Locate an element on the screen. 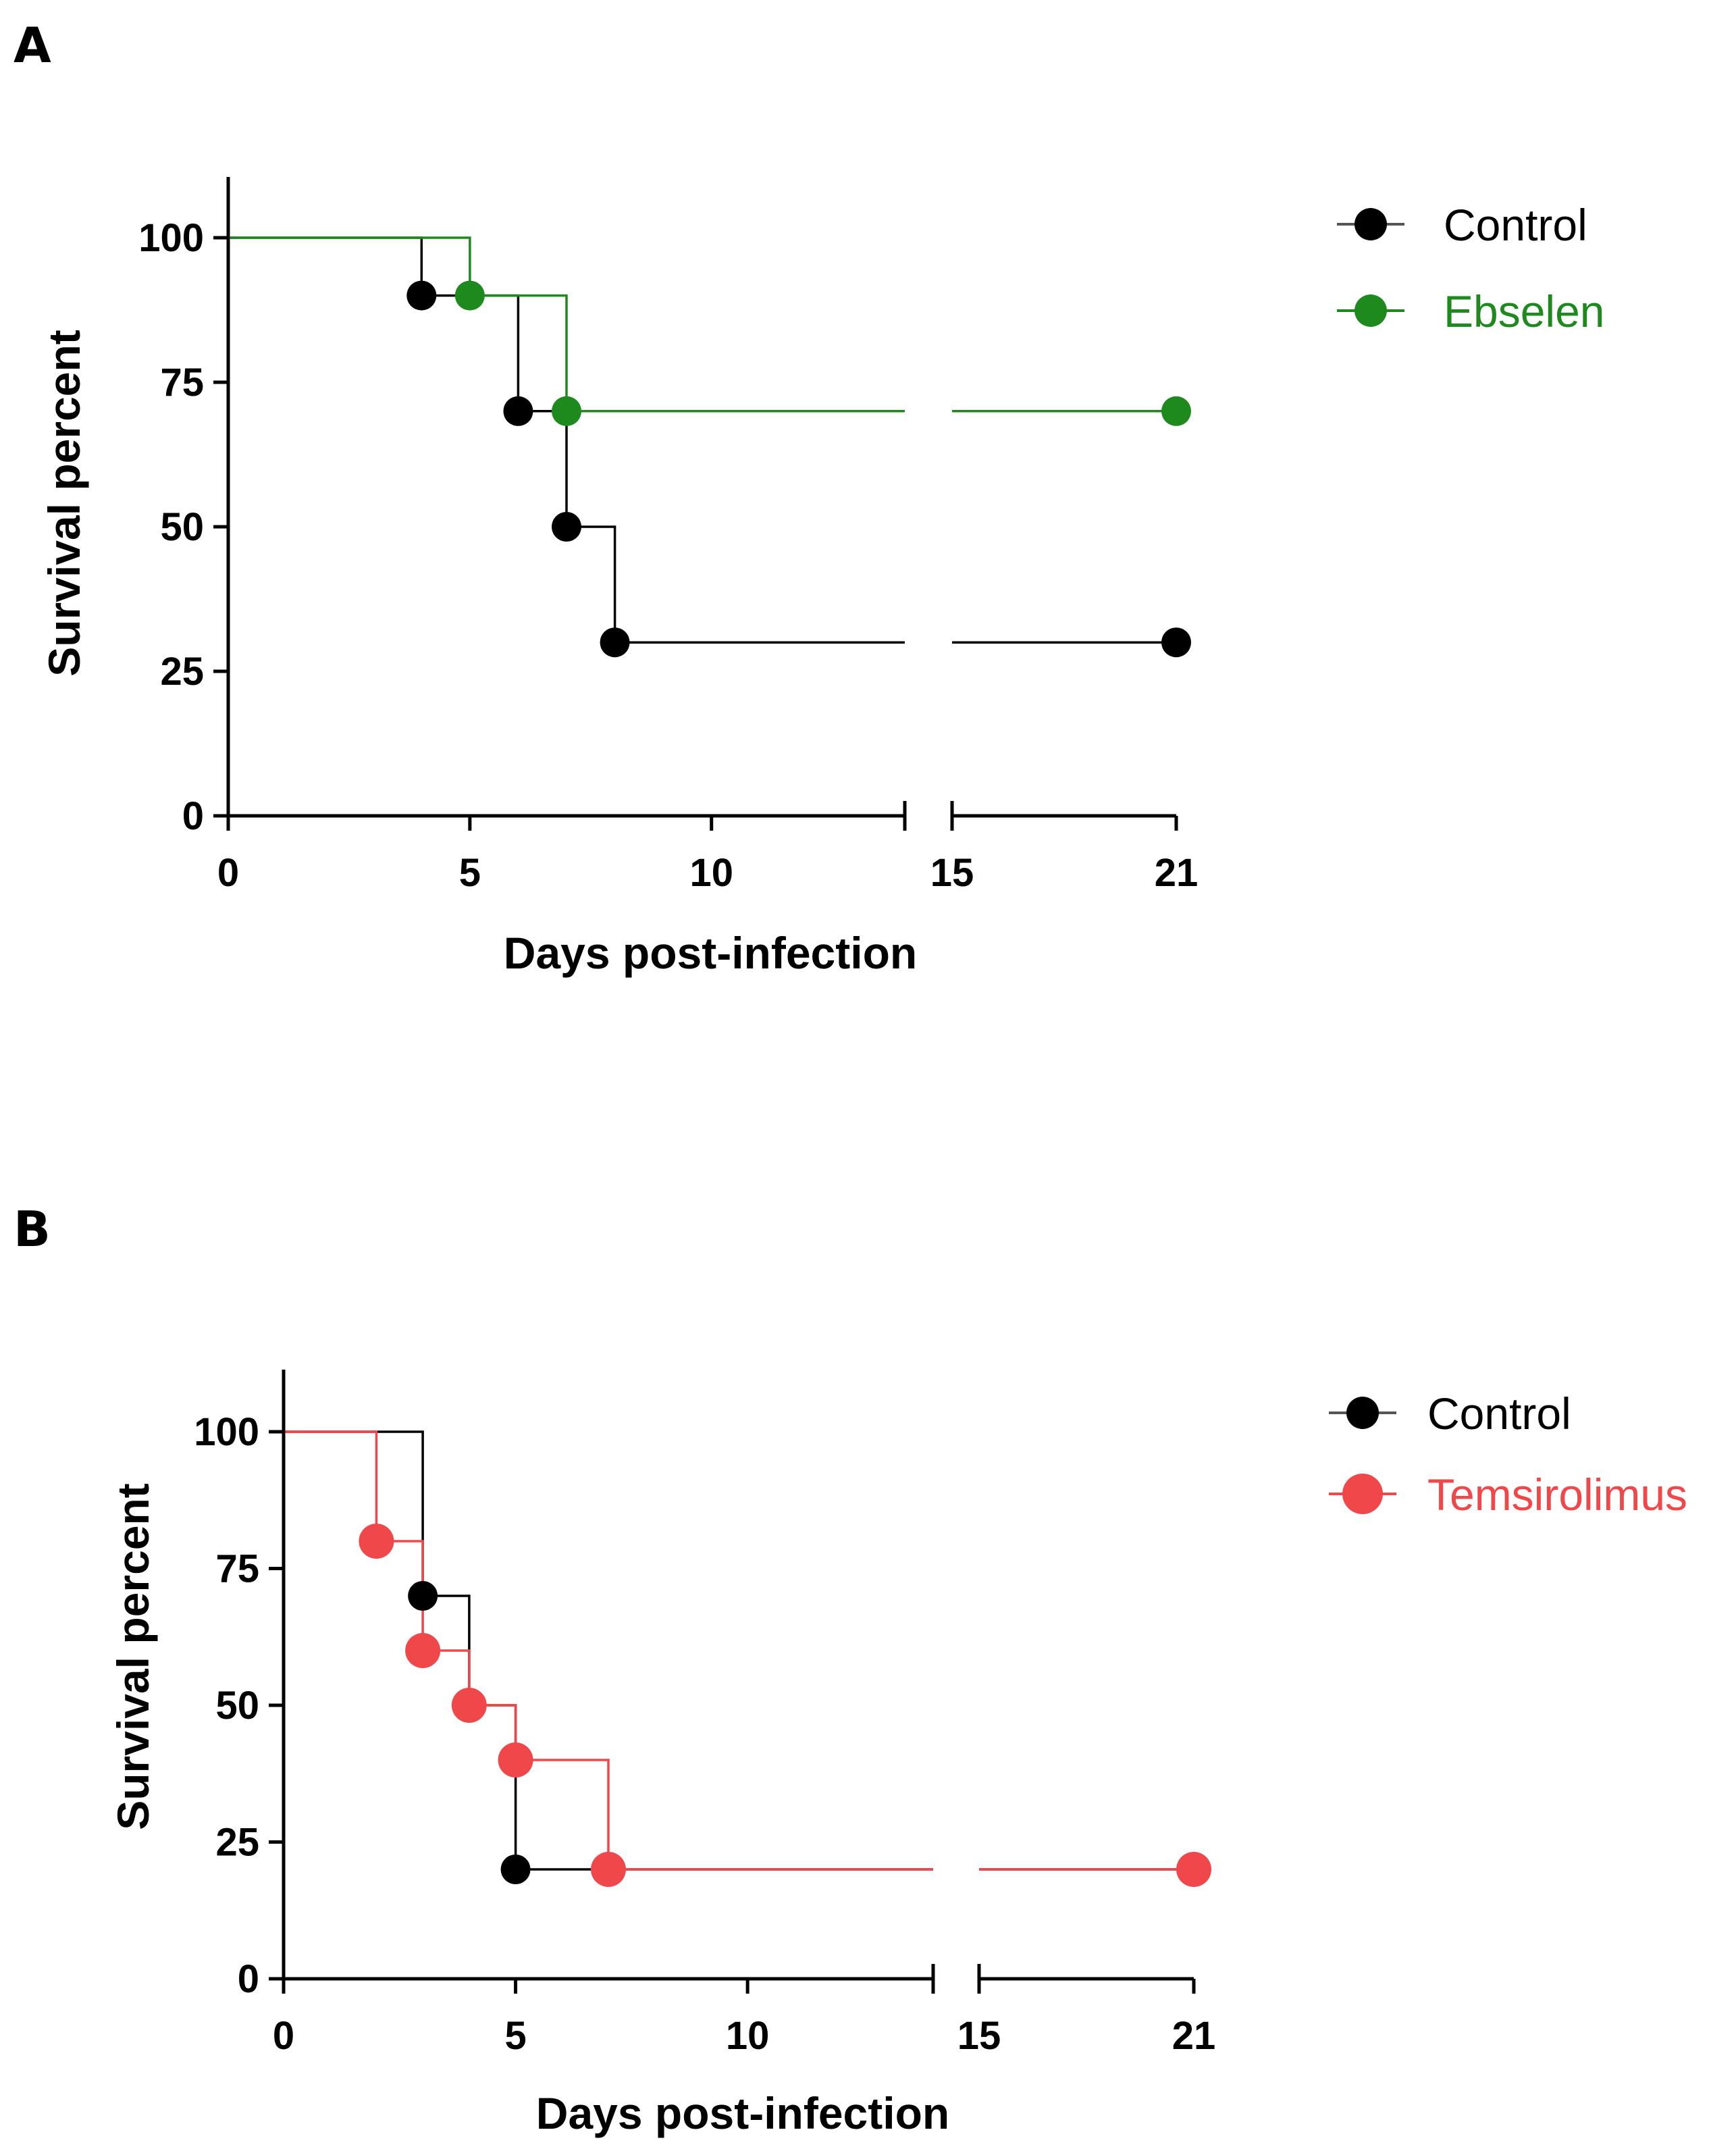 The image size is (1736, 2151). panel-letter: A is located at coordinates (32, 45).